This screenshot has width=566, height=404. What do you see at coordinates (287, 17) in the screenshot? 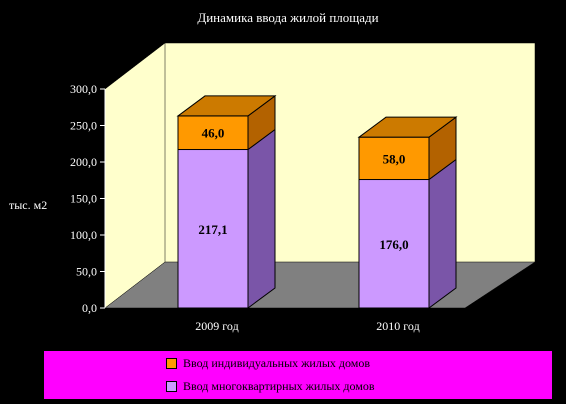
I see `chart-title: Динамика ввода жилой площади` at bounding box center [287, 17].